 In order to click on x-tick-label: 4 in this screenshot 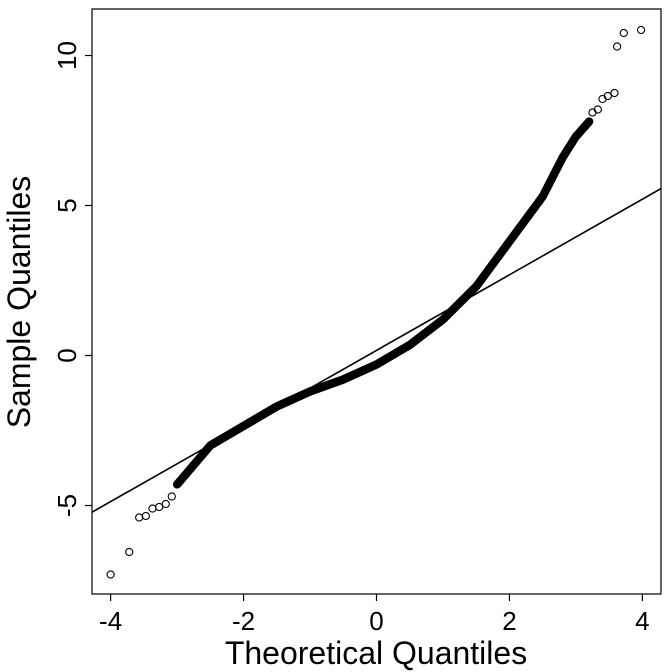, I will do `click(642, 621)`.